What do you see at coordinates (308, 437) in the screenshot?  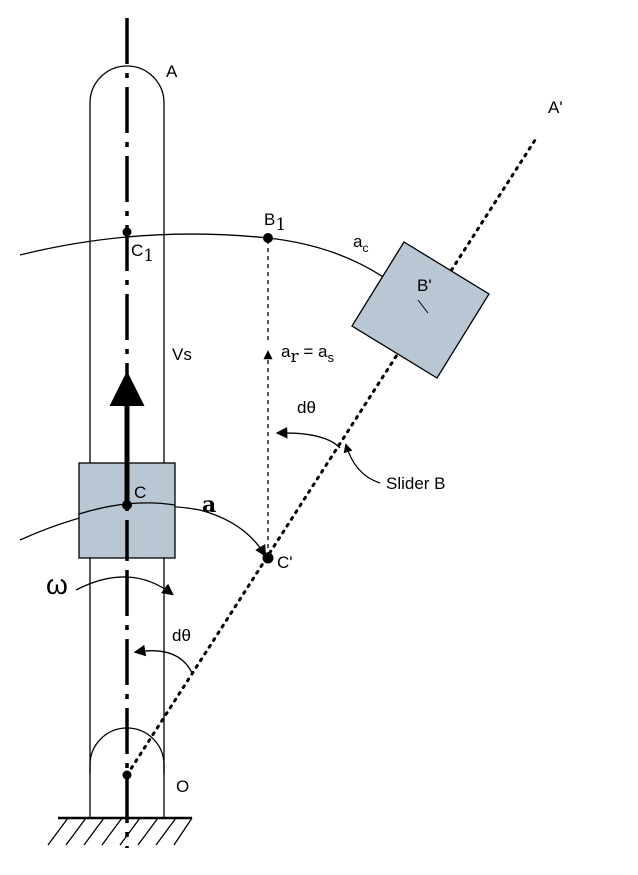 I see `dtheta-upper-arc` at bounding box center [308, 437].